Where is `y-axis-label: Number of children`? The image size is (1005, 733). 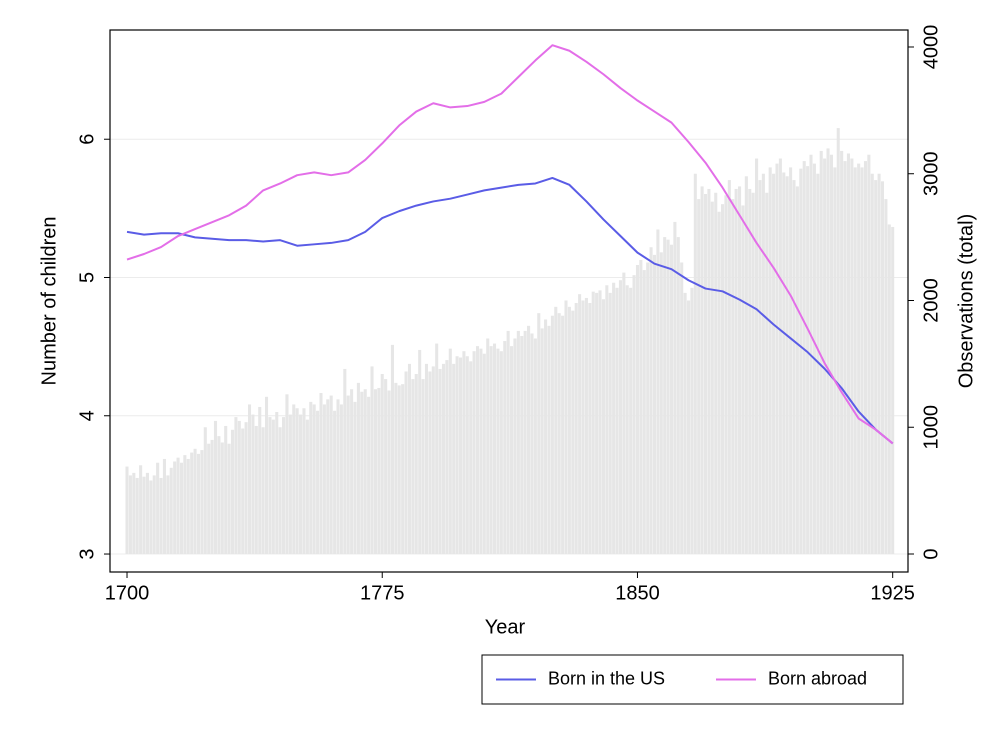
y-axis-label: Number of children is located at coordinates (49, 301).